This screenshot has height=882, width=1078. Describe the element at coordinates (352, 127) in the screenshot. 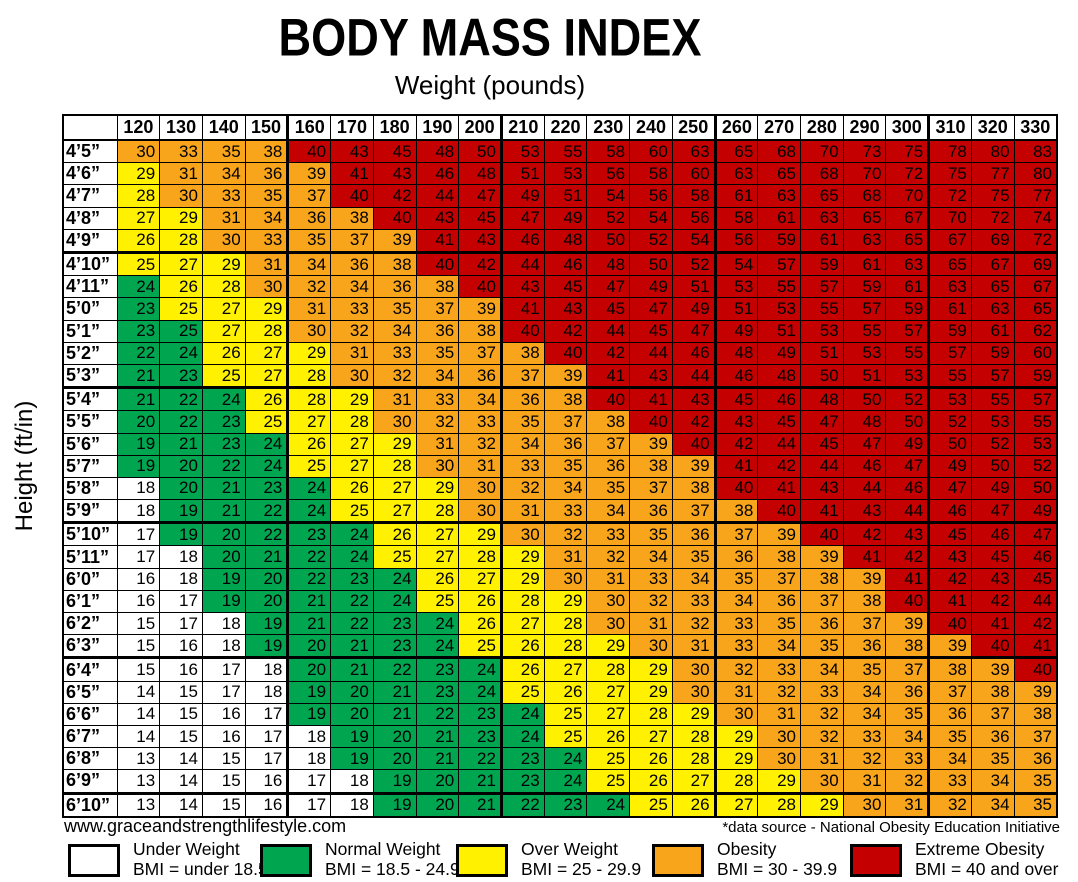

I see `weight-column-header: 170` at that location.